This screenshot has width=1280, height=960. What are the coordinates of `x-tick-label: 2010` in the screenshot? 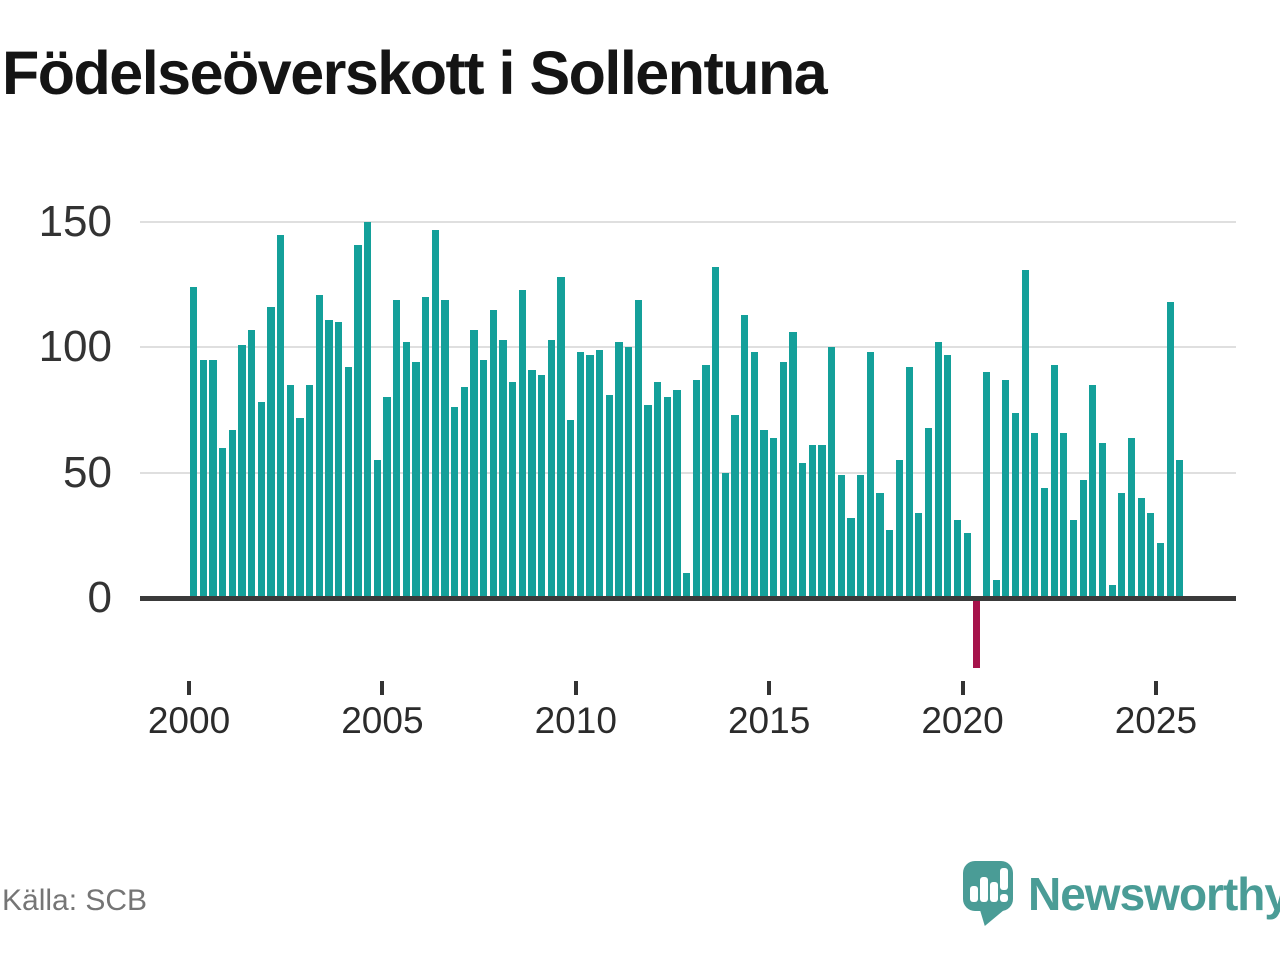 It's located at (575, 720).